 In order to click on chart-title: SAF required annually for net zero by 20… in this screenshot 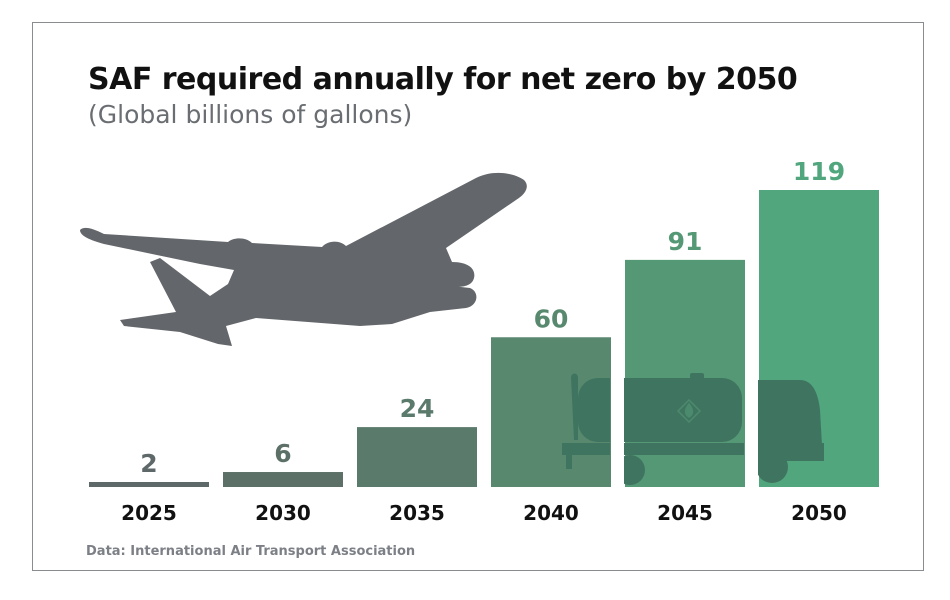, I will do `click(443, 79)`.